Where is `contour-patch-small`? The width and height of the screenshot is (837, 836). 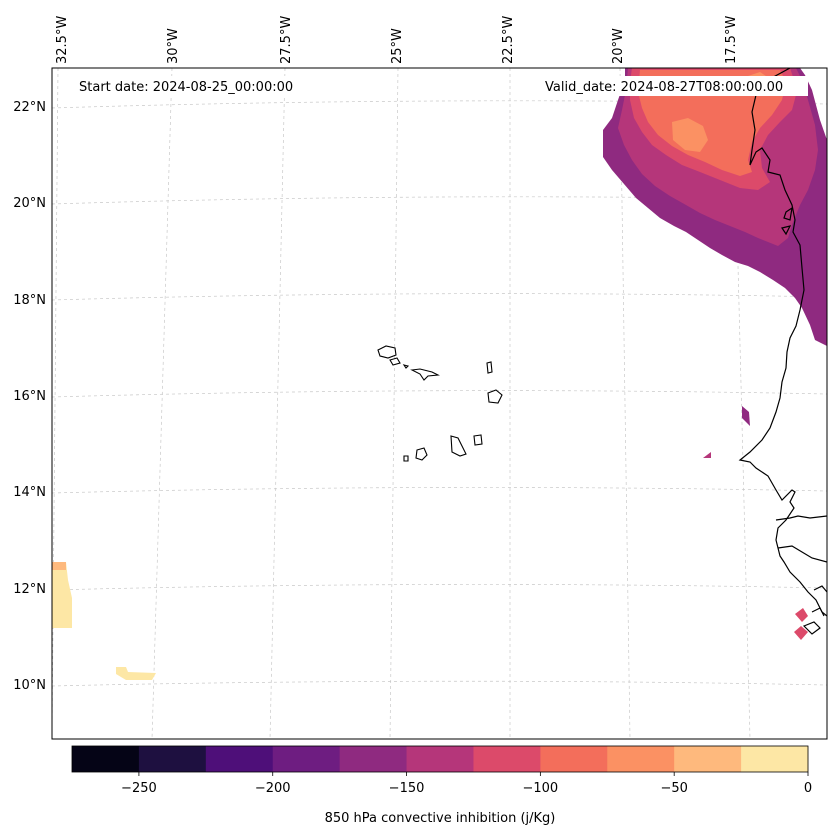 contour-patch-small is located at coordinates (707, 455).